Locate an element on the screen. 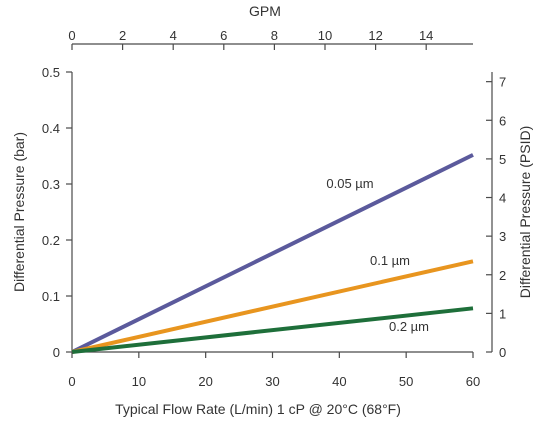 This screenshot has height=421, width=536. y-tick-label: 0.2 is located at coordinates (51, 240).